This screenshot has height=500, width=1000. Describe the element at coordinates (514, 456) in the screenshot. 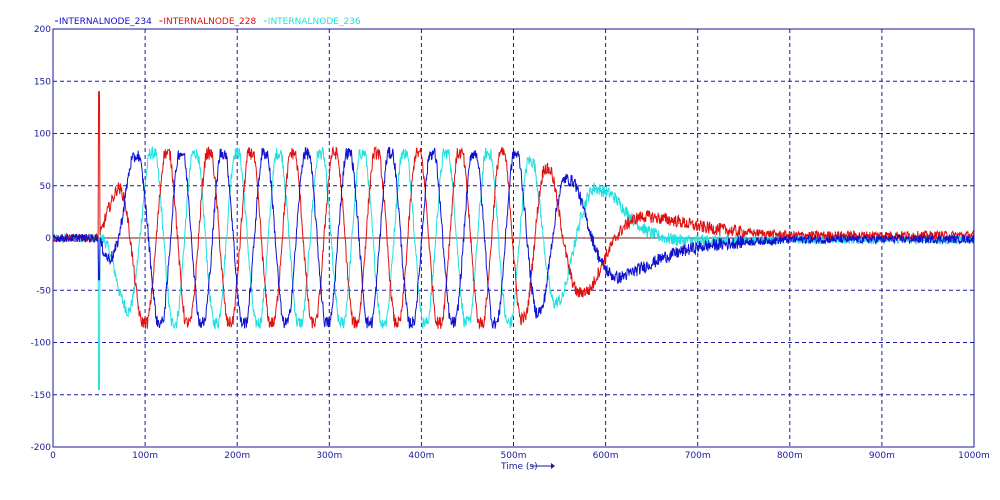

I see `x-tick-label: 500m` at that location.